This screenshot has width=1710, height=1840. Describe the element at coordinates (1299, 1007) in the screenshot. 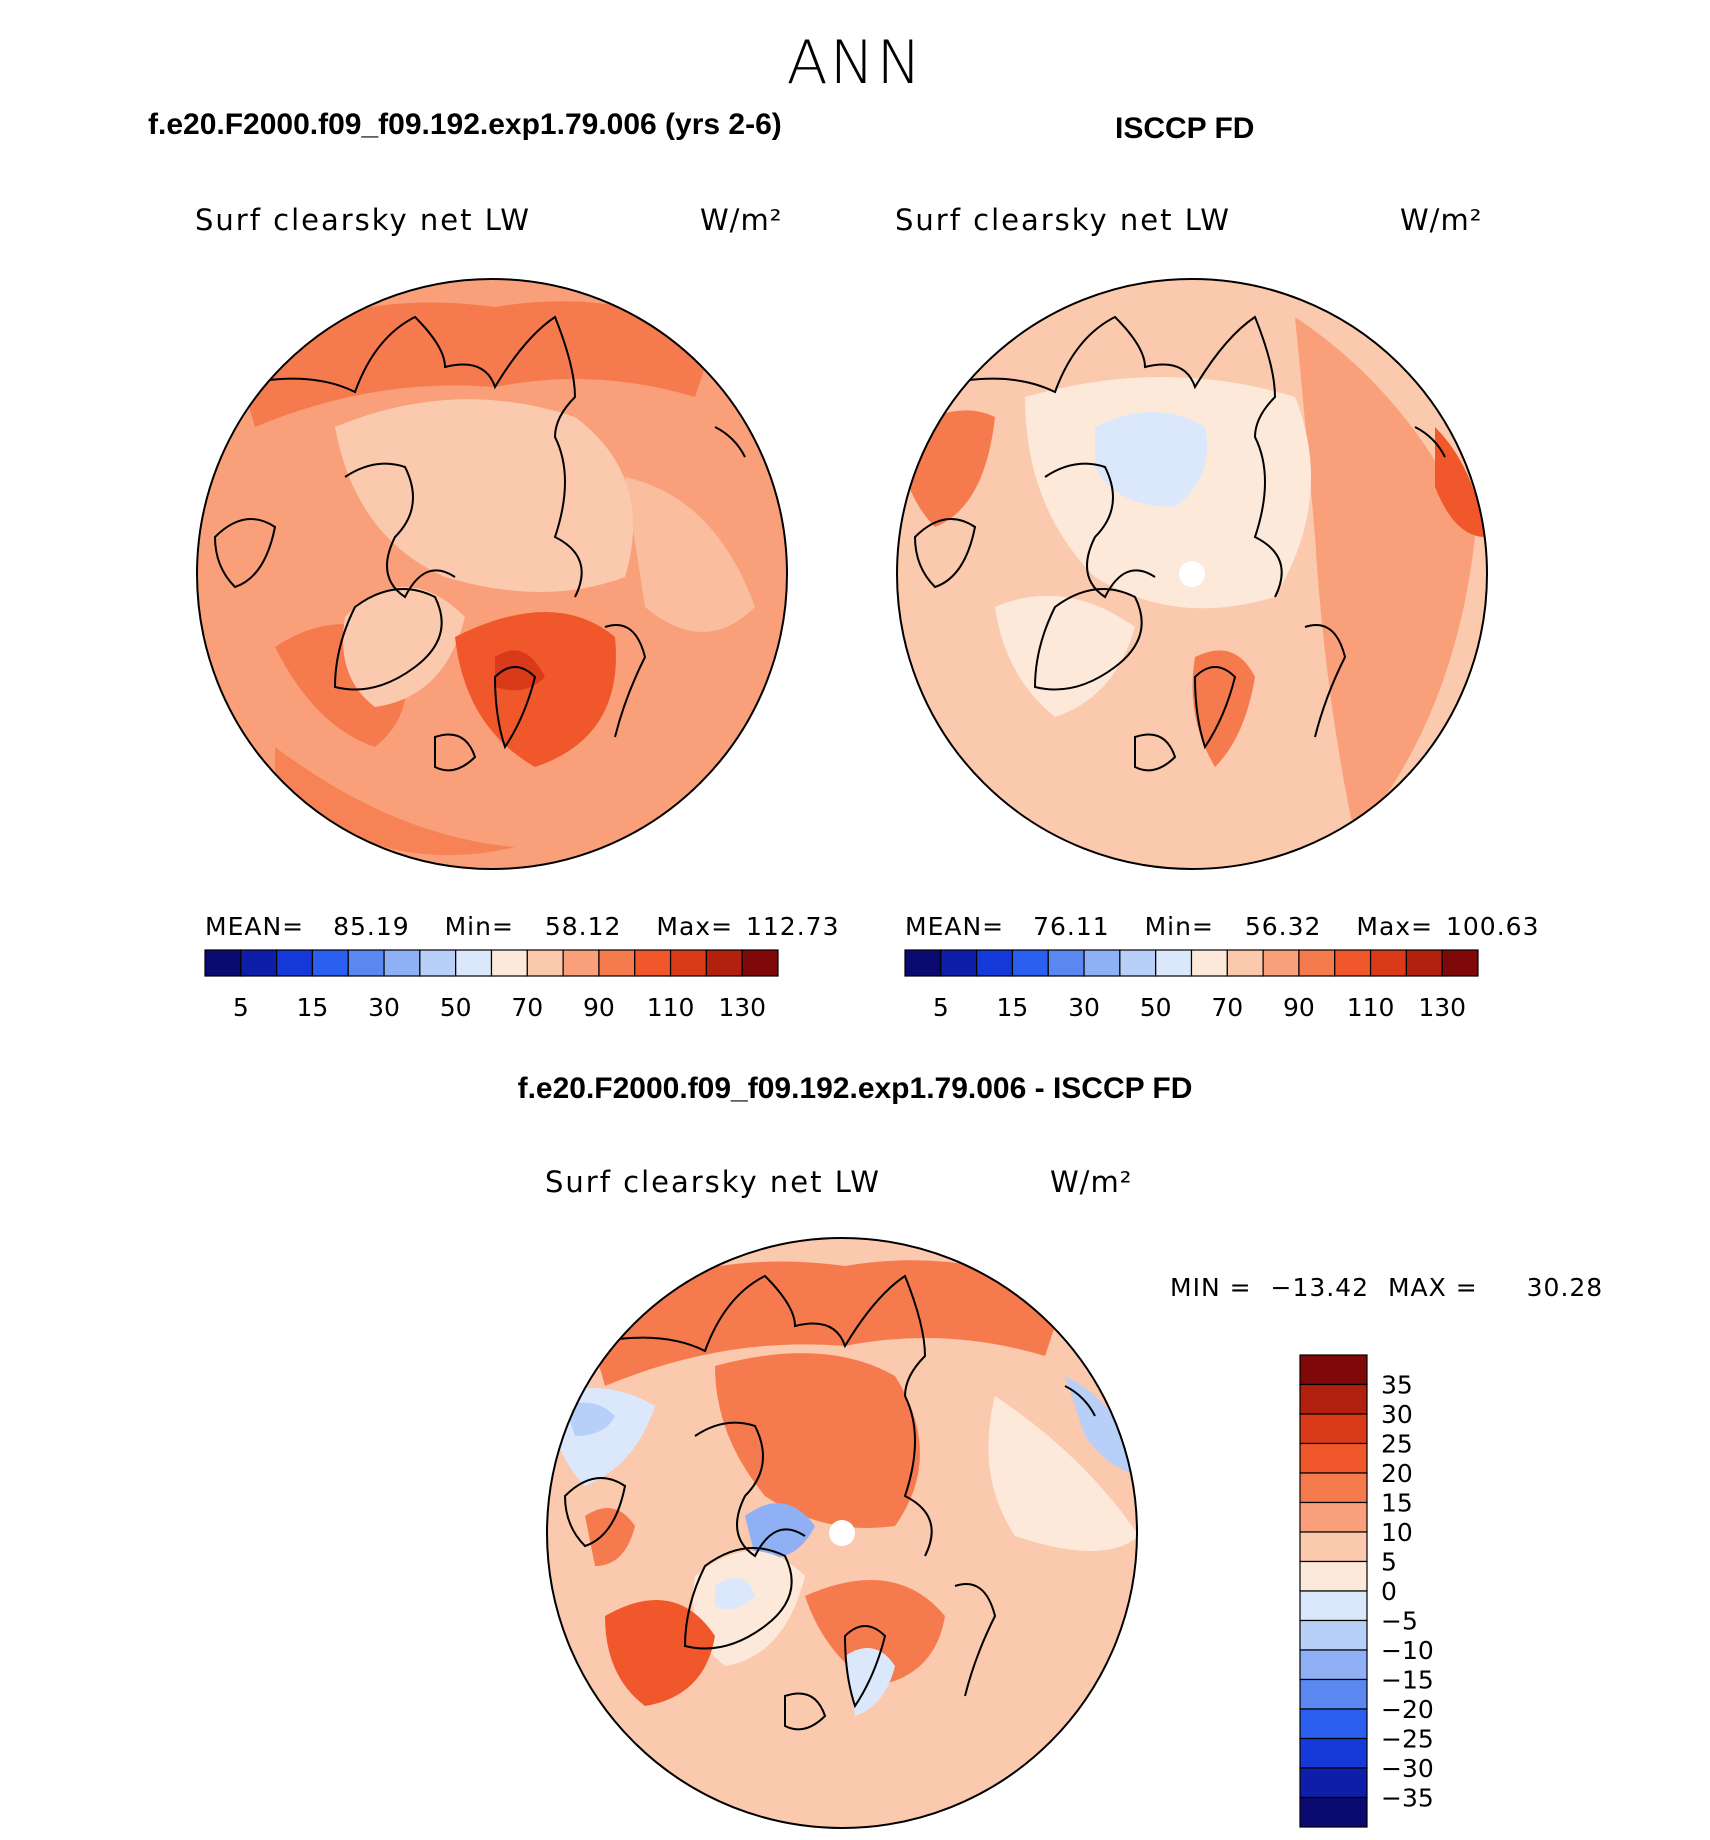

I see `obs-colorbar-tick-label: 90` at that location.